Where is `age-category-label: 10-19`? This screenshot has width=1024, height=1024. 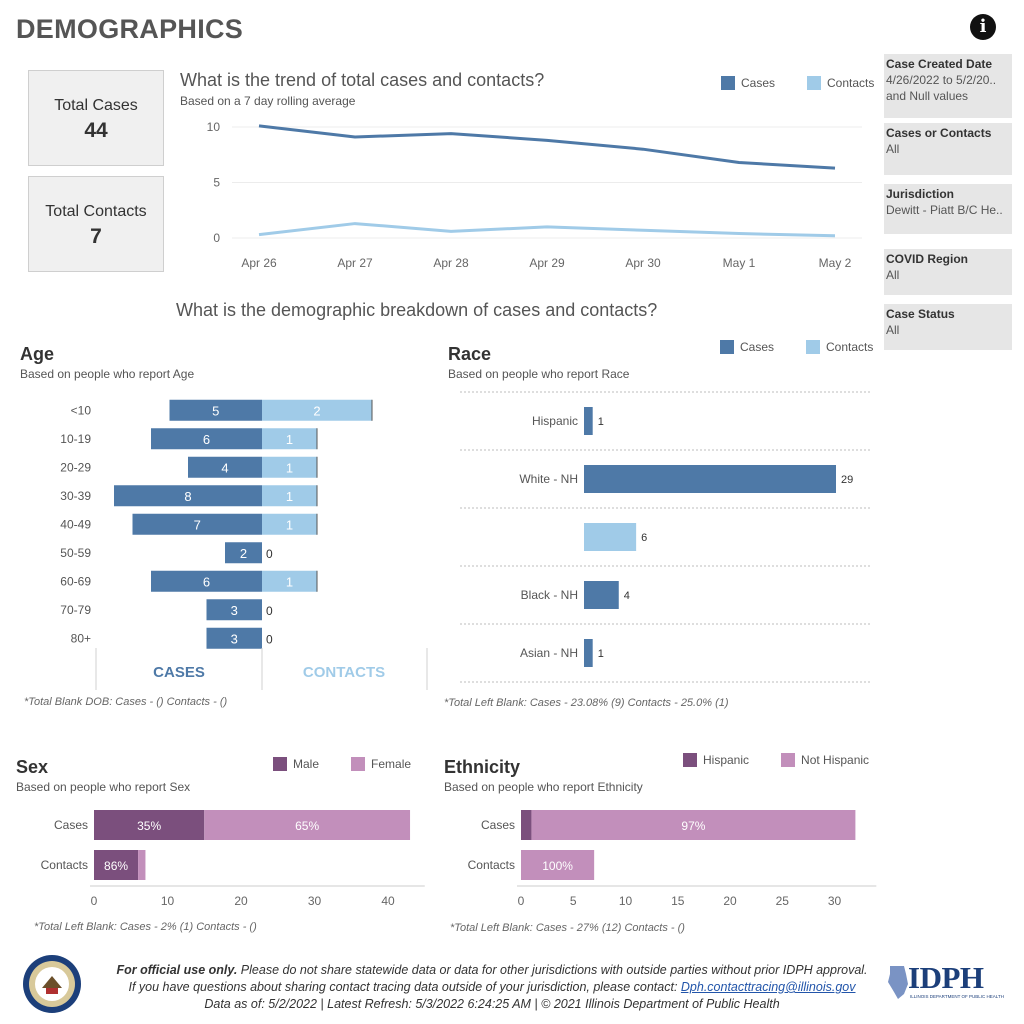 age-category-label: 10-19 is located at coordinates (75, 439).